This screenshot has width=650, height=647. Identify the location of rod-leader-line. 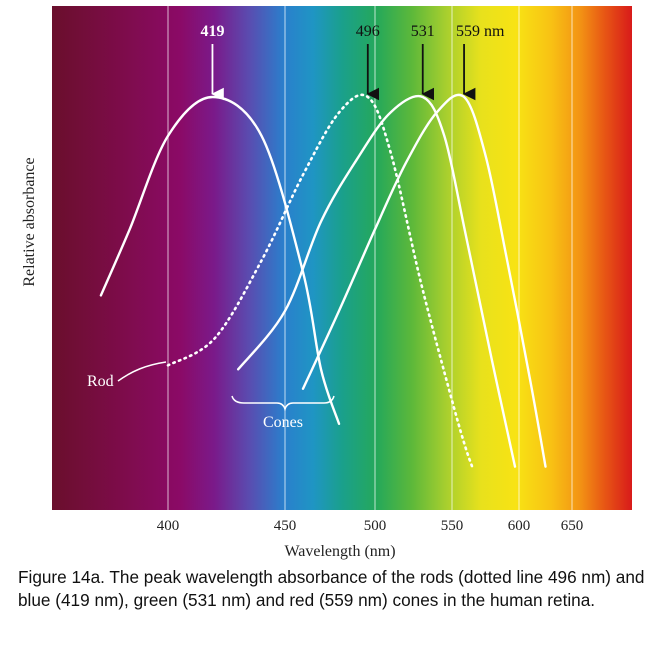
(142, 371).